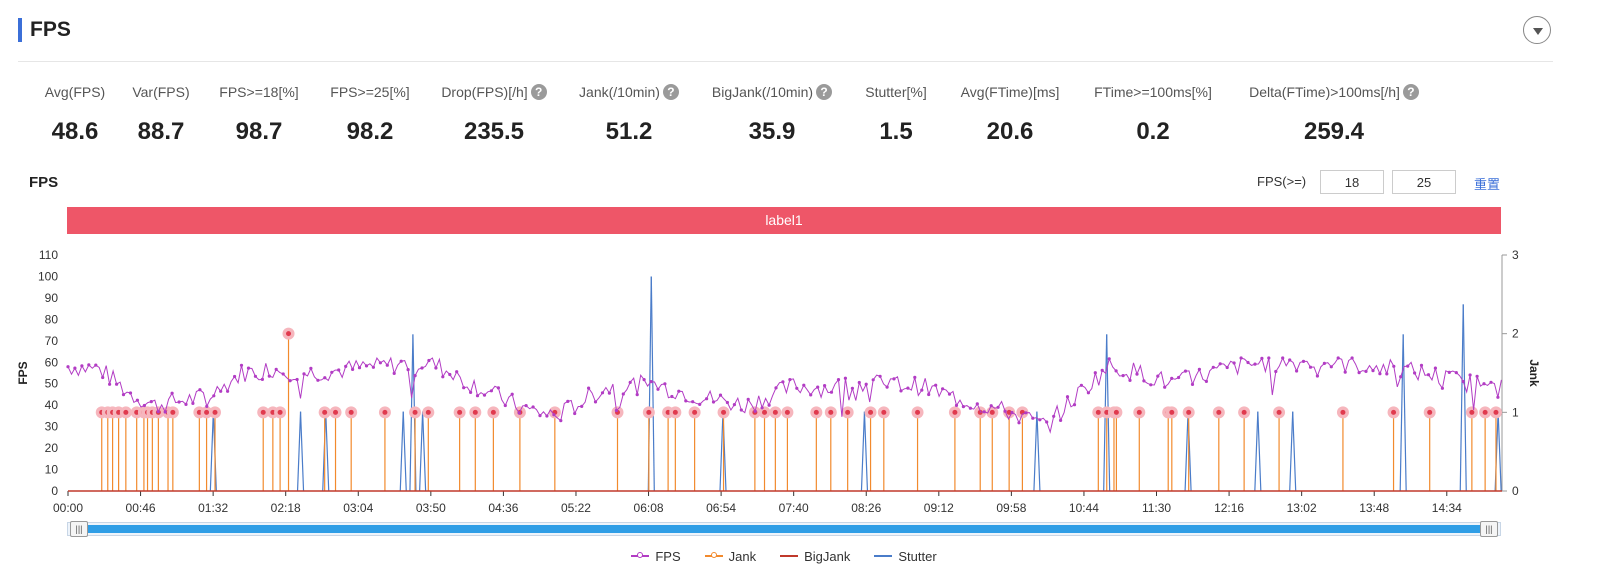  Describe the element at coordinates (772, 131) in the screenshot. I see `metric-value: 35.9` at that location.